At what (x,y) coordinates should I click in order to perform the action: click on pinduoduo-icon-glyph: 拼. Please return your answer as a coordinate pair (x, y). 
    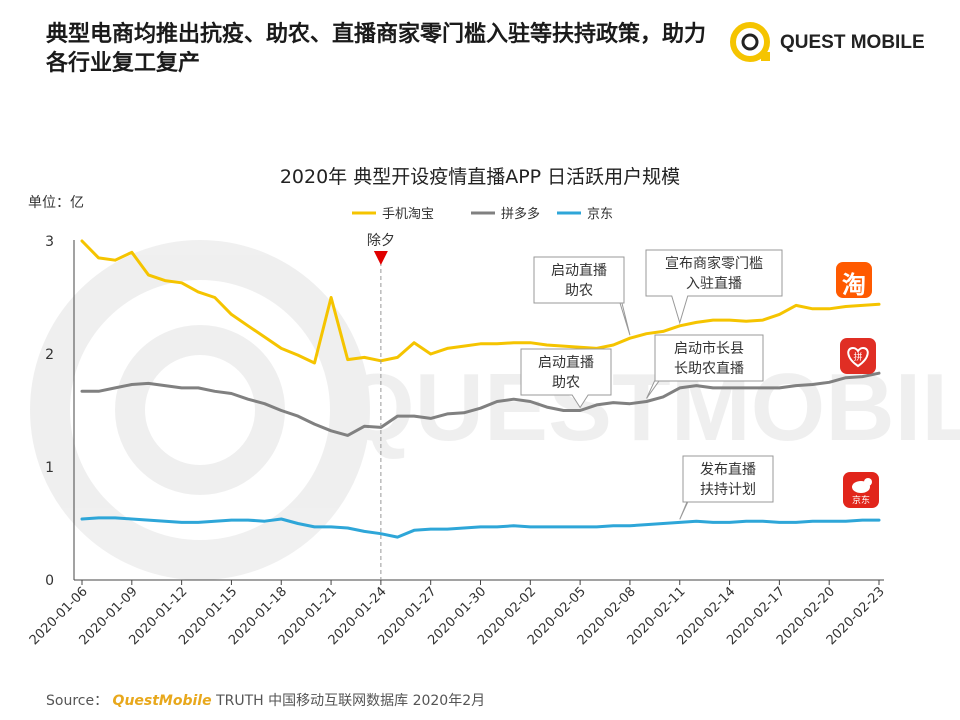
    Looking at the image, I should click on (857, 357).